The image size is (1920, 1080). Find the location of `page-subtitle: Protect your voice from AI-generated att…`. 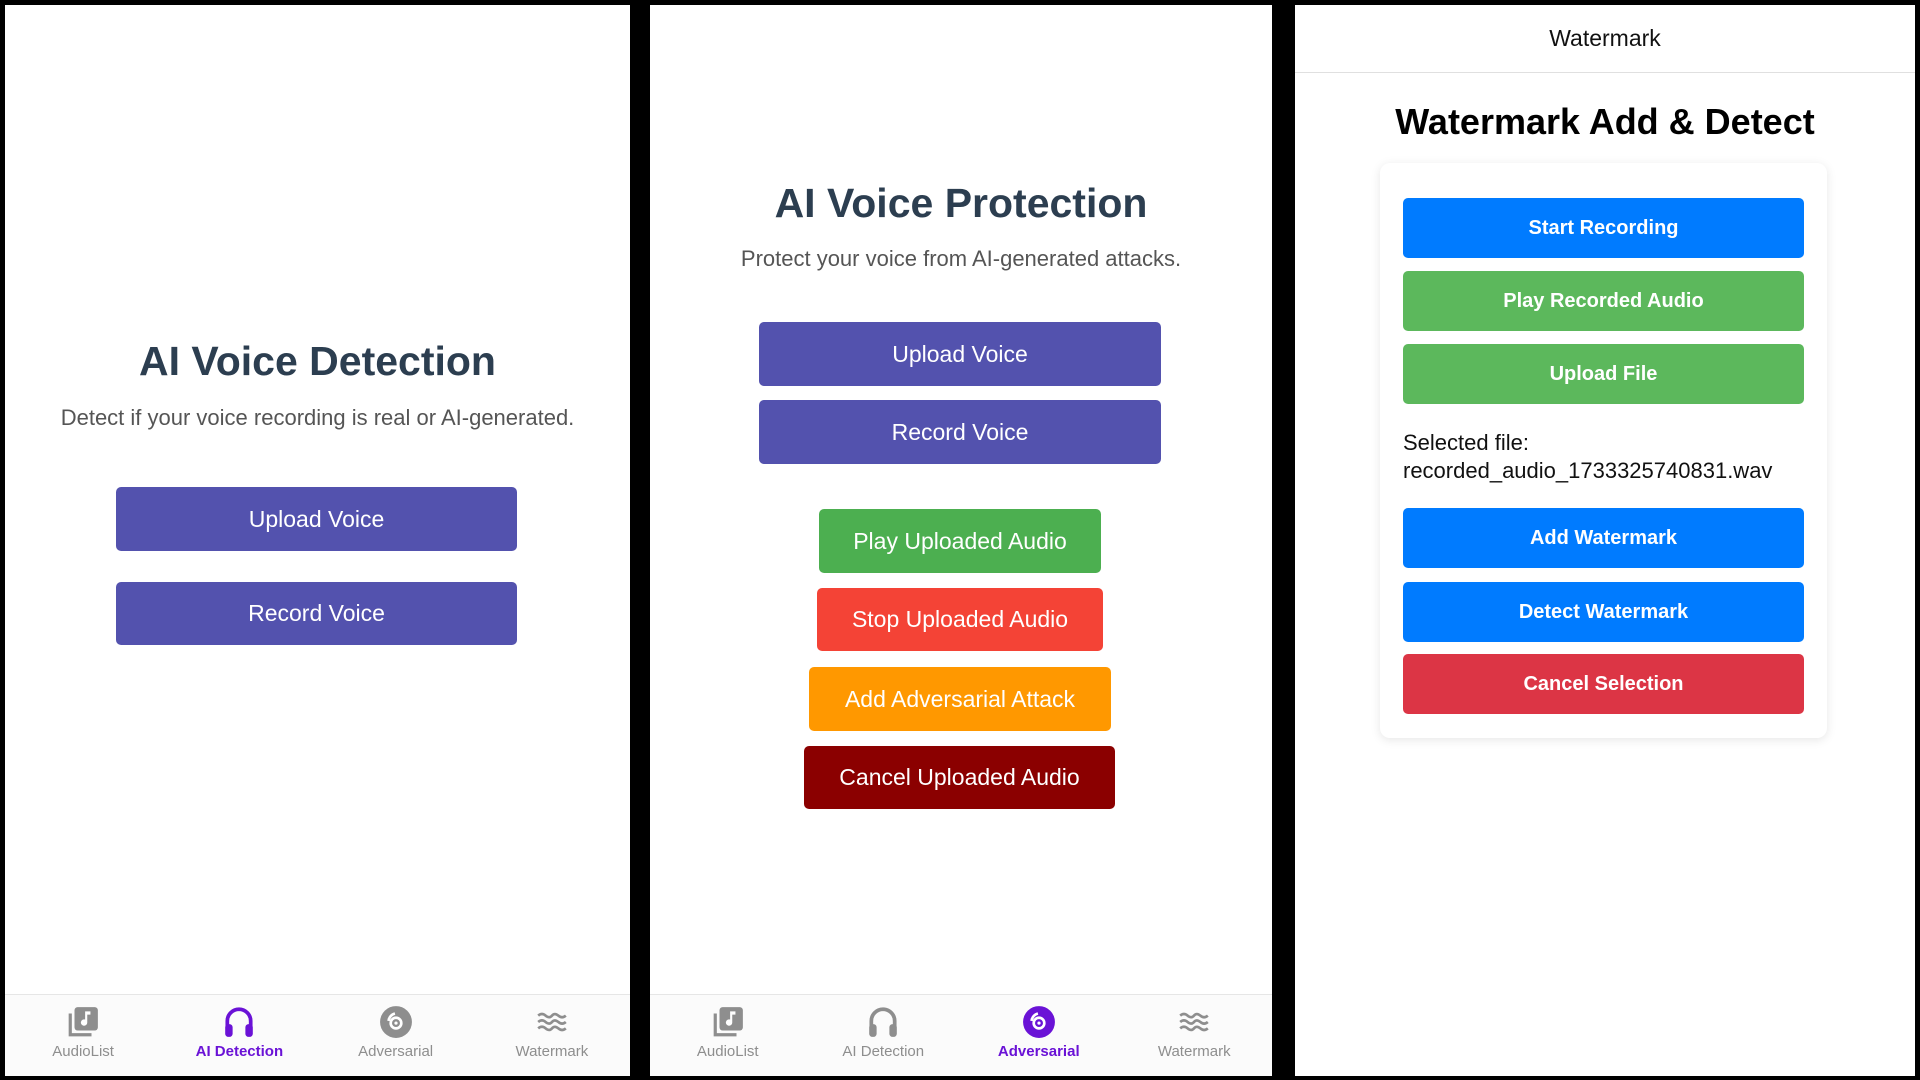

page-subtitle: Protect your voice from AI-generated att… is located at coordinates (961, 258).